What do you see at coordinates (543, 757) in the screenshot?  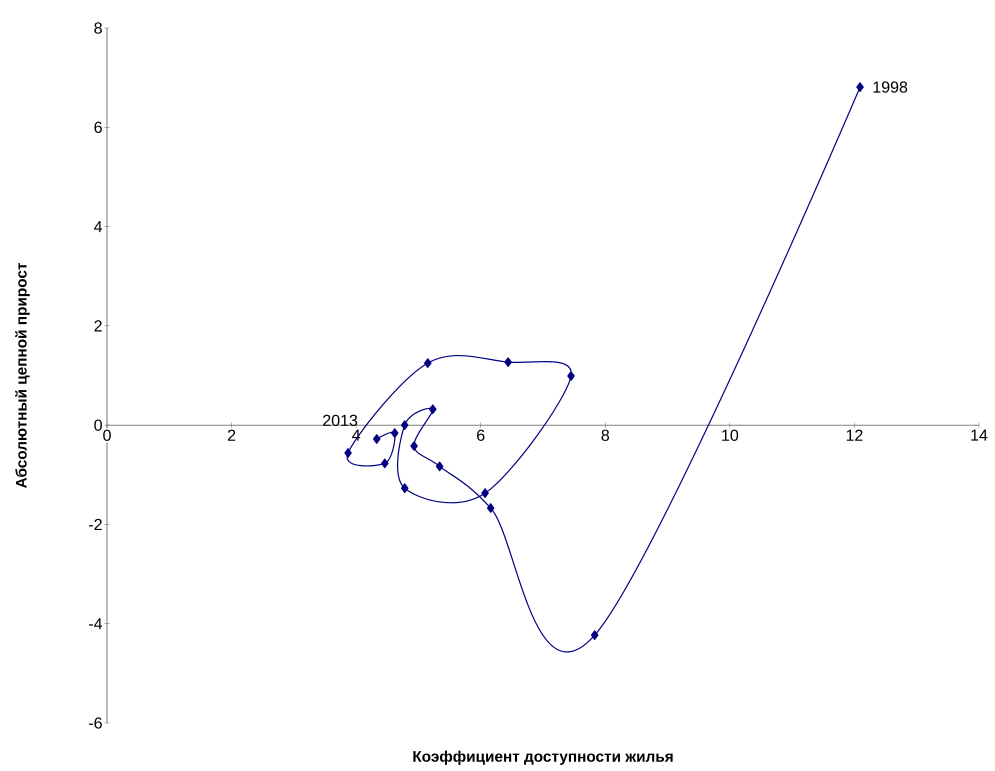 I see `x-axis-title: Коэффициент доступности жилья` at bounding box center [543, 757].